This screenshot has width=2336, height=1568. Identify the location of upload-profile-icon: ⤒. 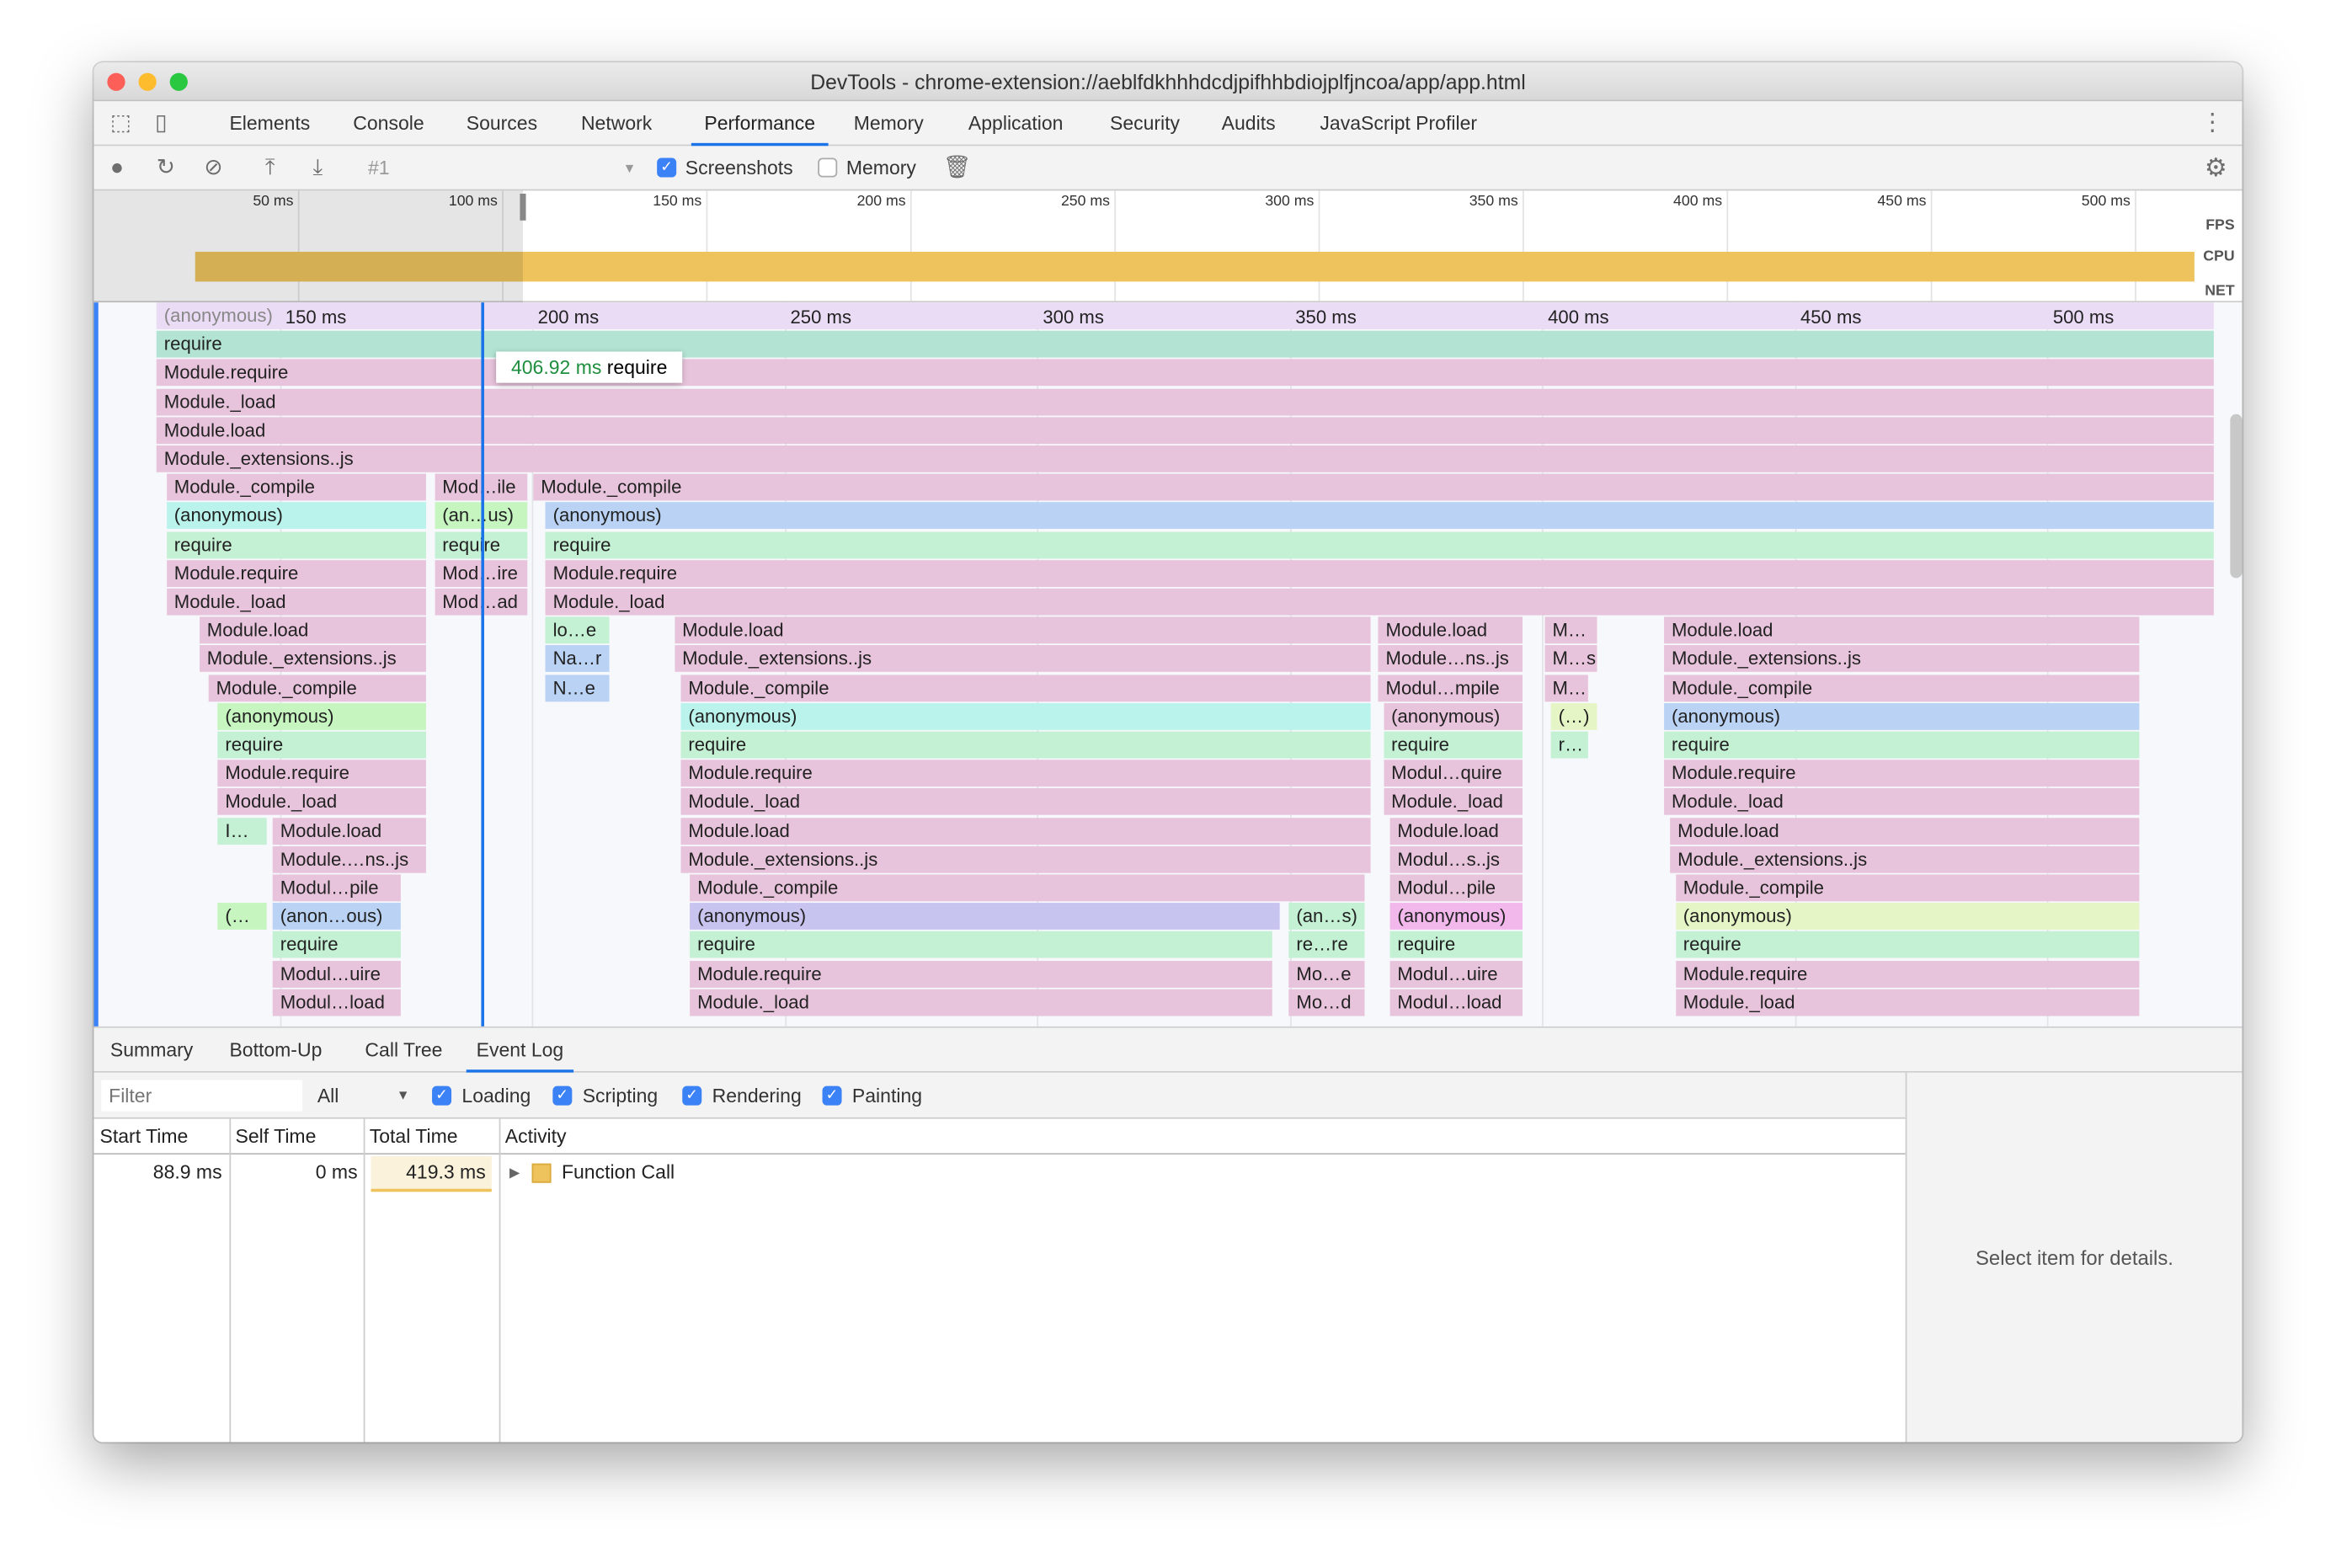
(269, 167).